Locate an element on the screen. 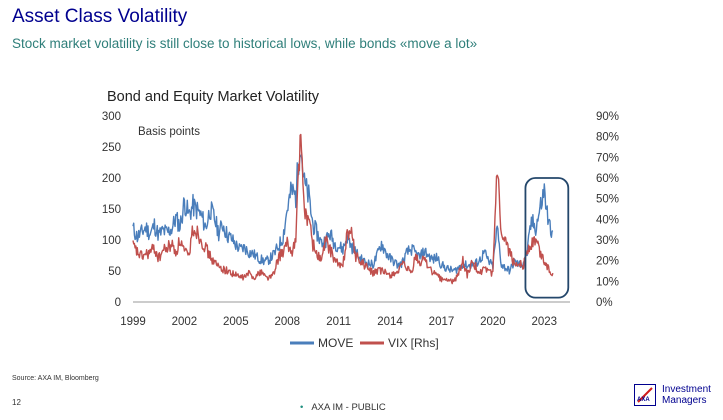 Image resolution: width=723 pixels, height=420 pixels. y2-tick-label: 70% is located at coordinates (607, 158).